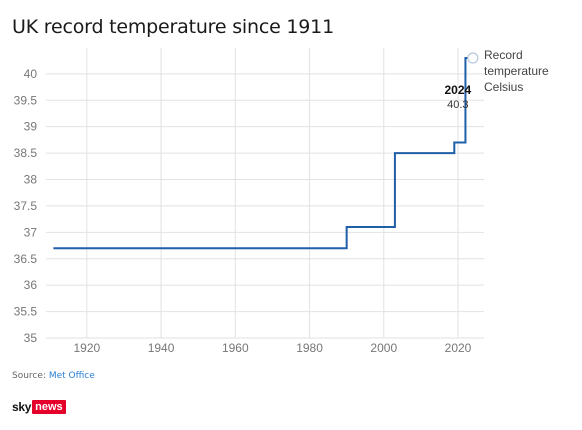  I want to click on y-tick-label: 37, so click(31, 232).